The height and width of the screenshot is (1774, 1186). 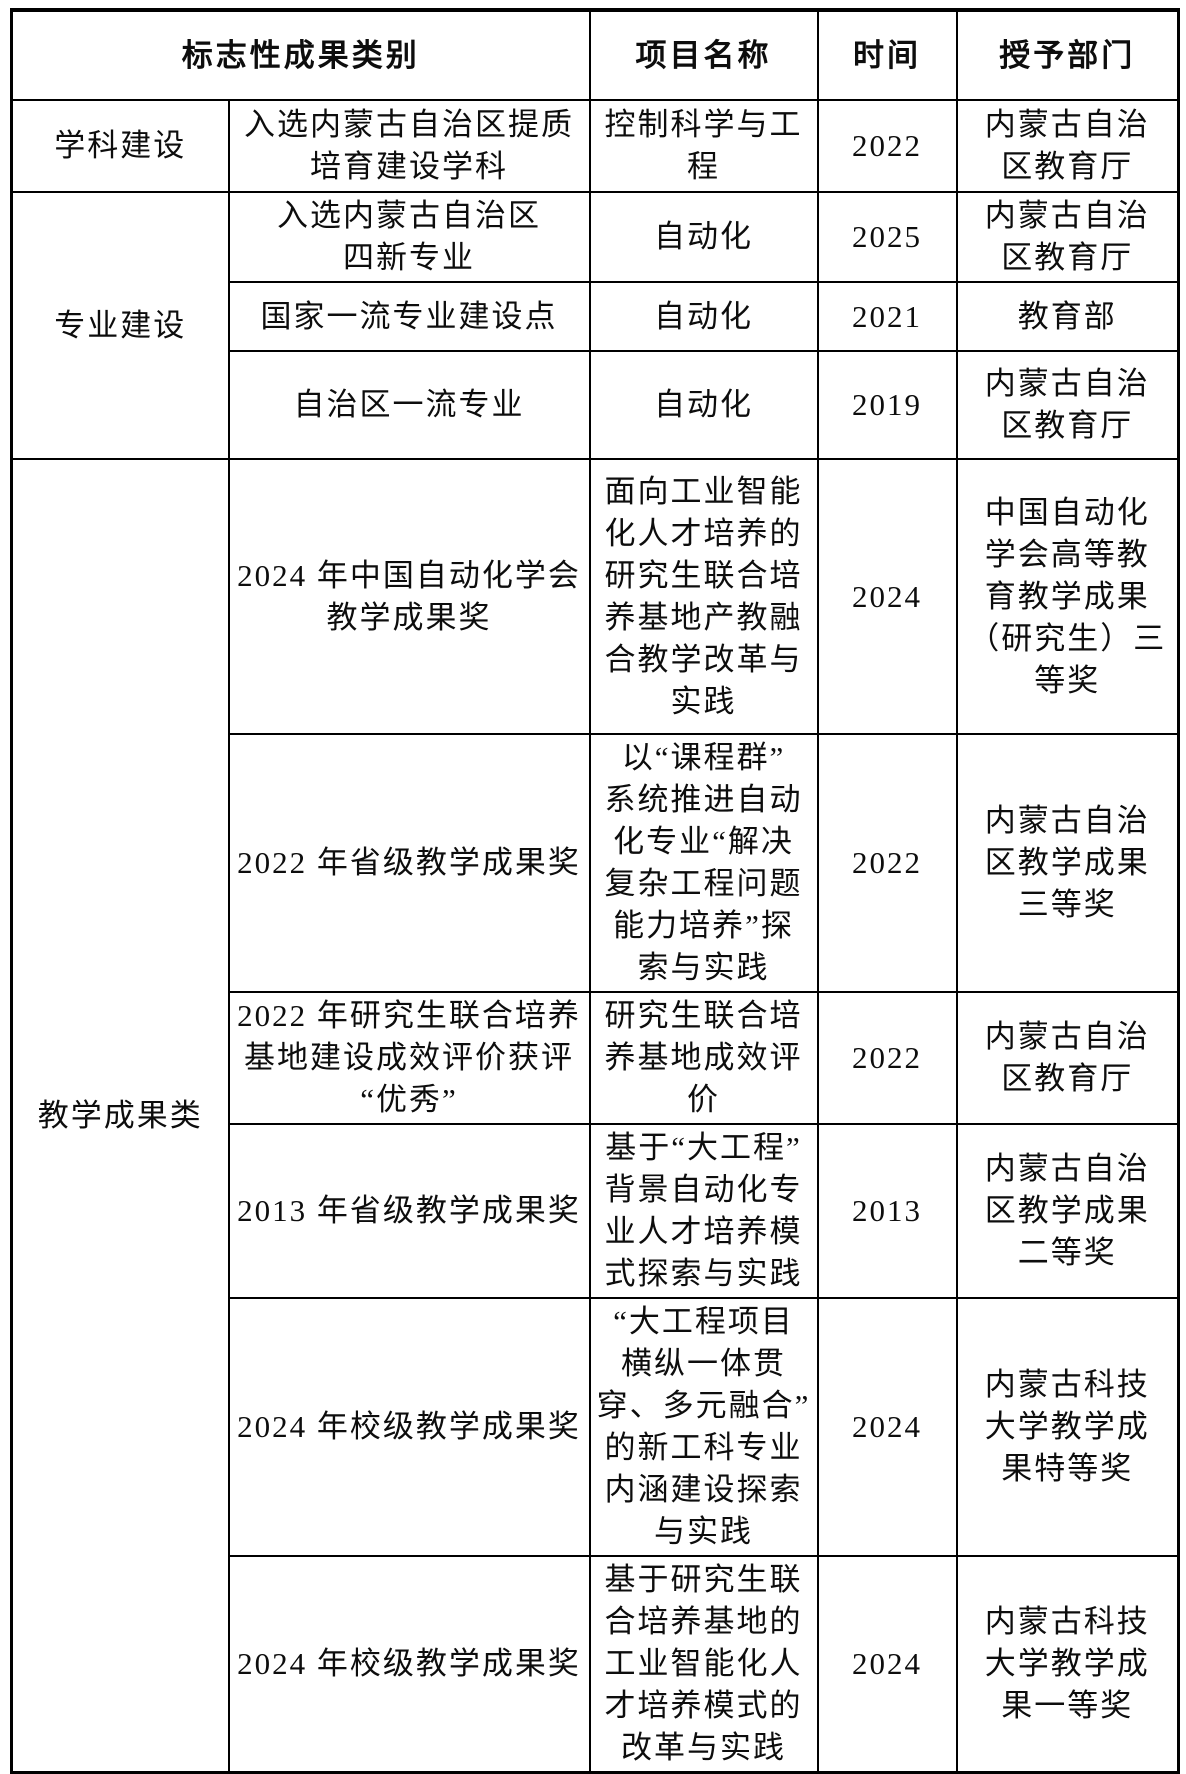 What do you see at coordinates (703, 55) in the screenshot?
I see `header-project-name: 项目名称` at bounding box center [703, 55].